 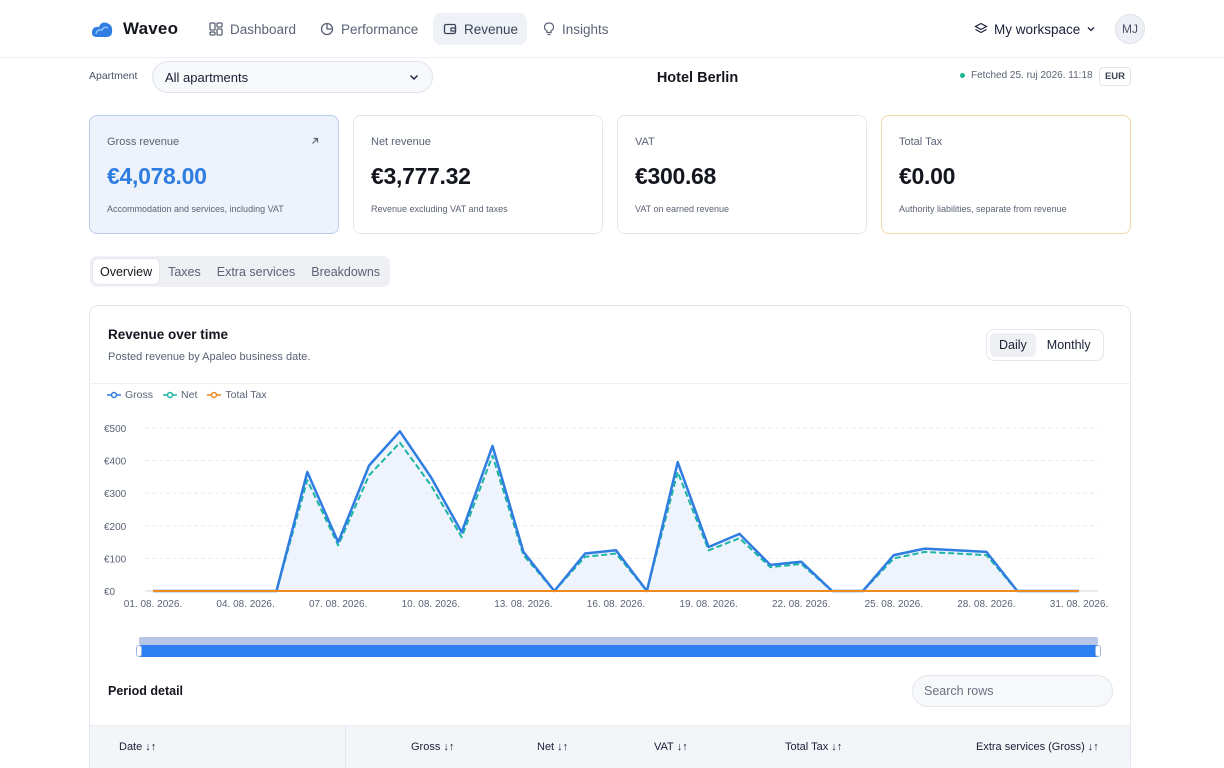 I want to click on nav-dashboard-label: Dashboard, so click(x=263, y=29).